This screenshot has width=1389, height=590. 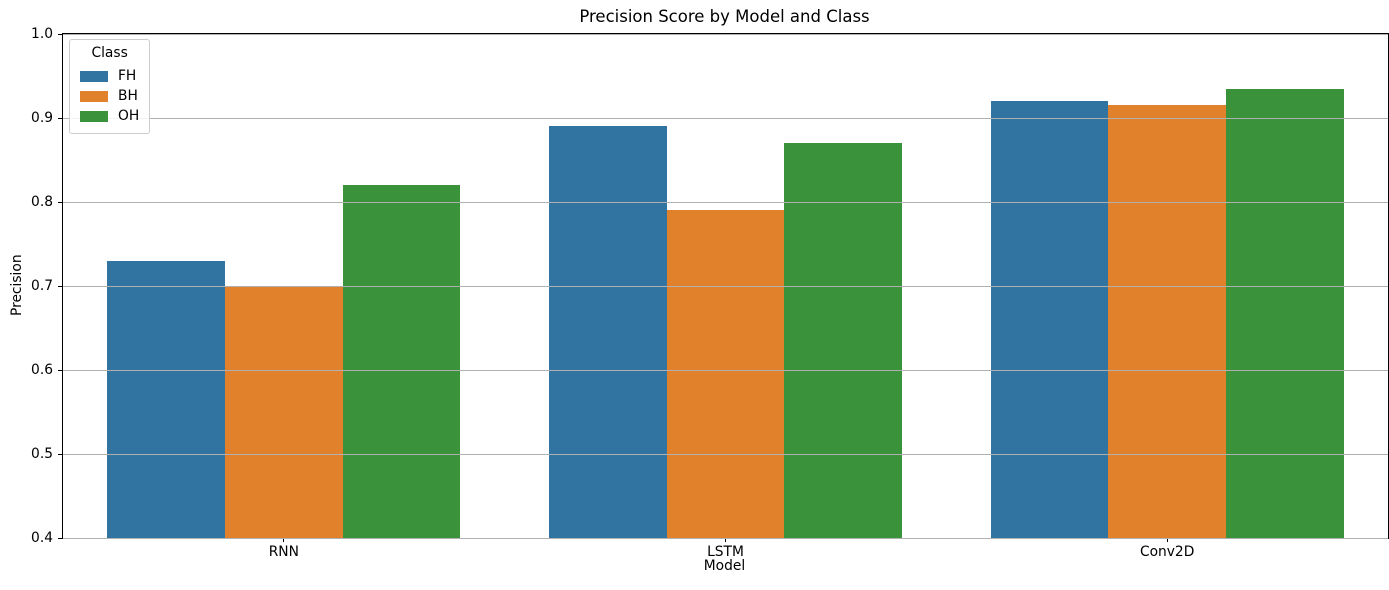 I want to click on x-tick-label-lstm: LSTM, so click(x=725, y=552).